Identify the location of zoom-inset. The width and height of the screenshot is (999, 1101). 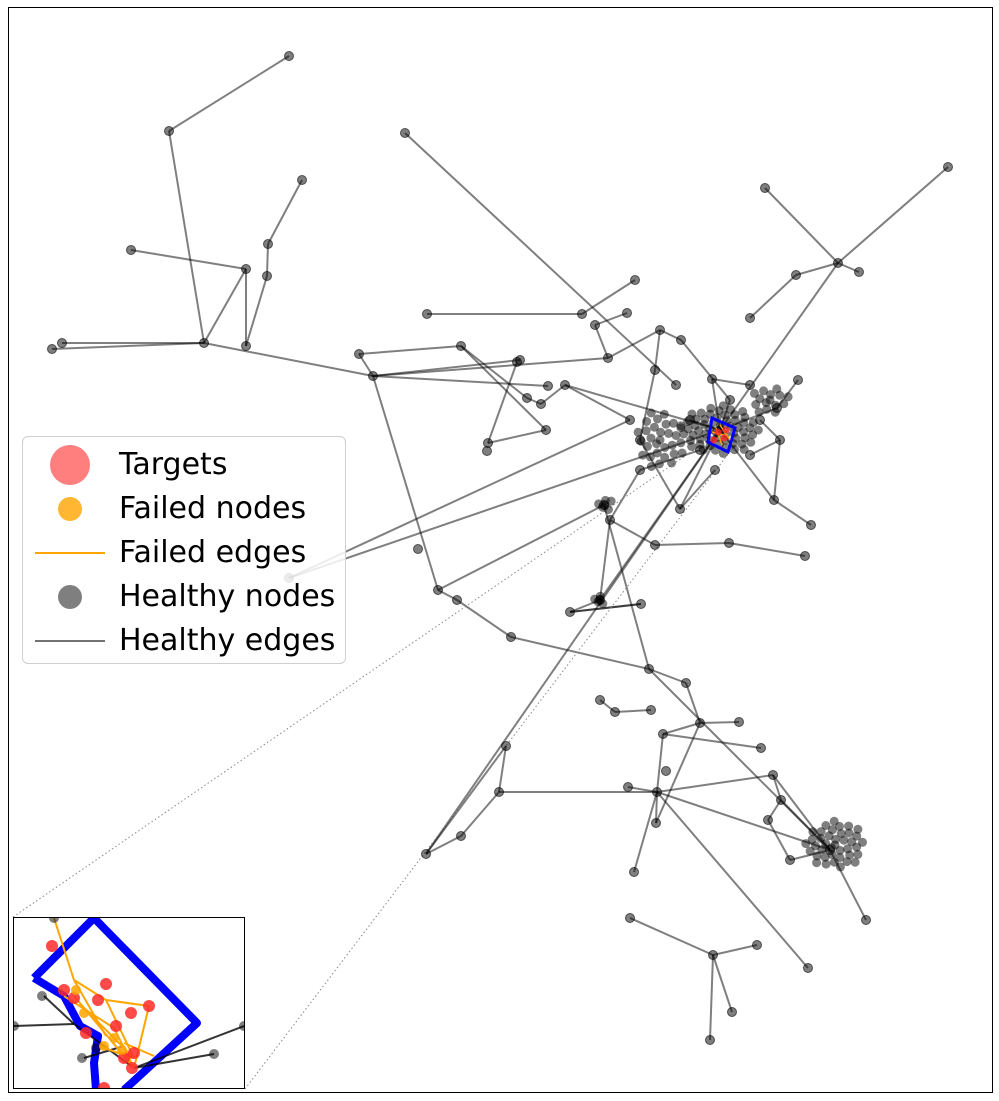
(129, 1003).